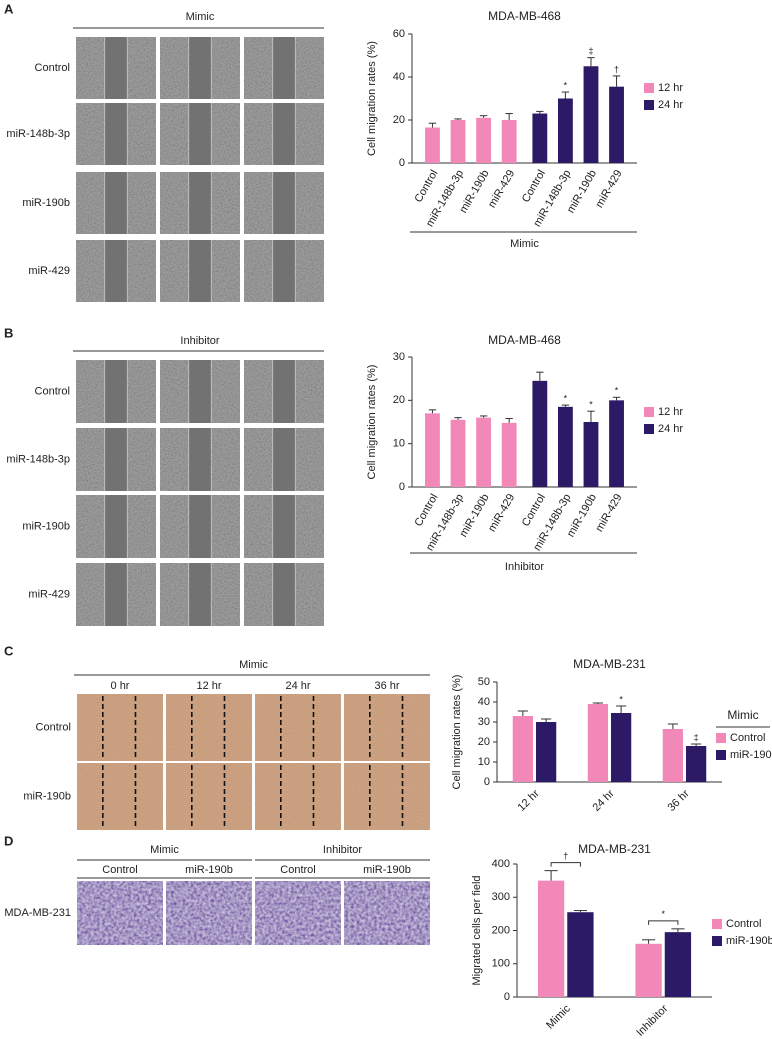 The width and height of the screenshot is (772, 1039). What do you see at coordinates (484, 682) in the screenshot?
I see `y-tick-label: 50` at bounding box center [484, 682].